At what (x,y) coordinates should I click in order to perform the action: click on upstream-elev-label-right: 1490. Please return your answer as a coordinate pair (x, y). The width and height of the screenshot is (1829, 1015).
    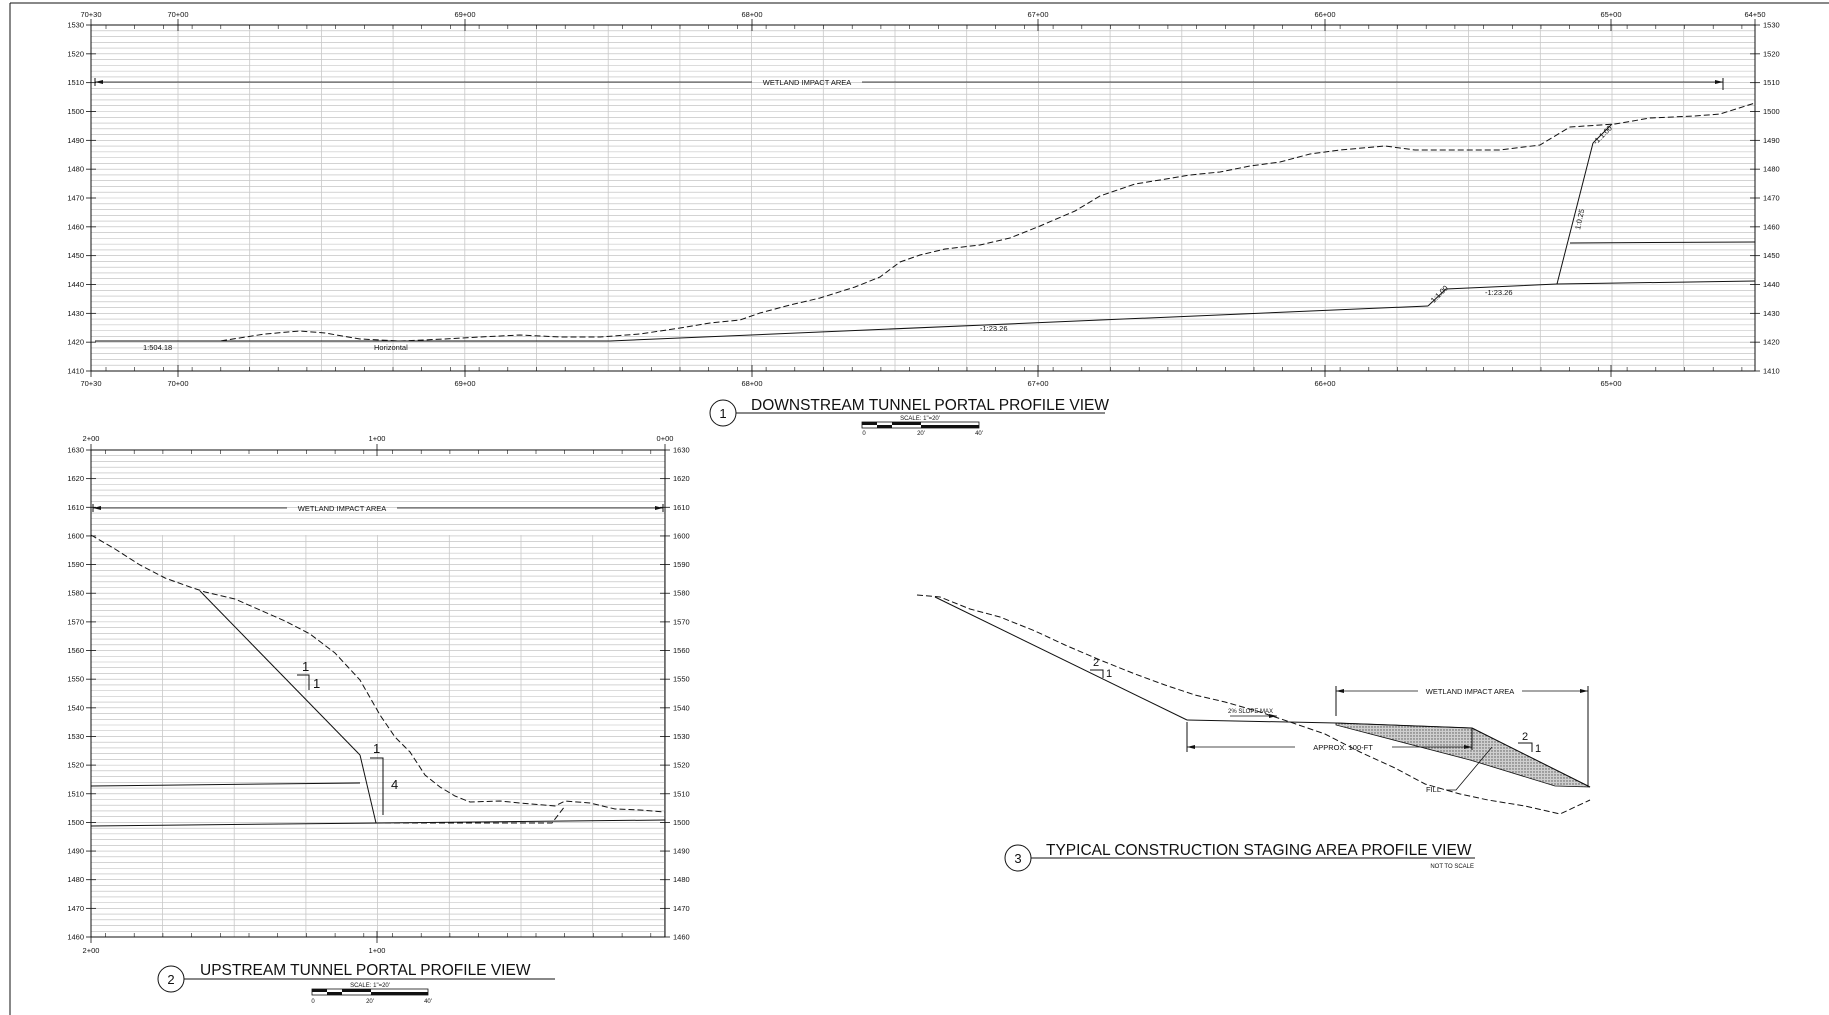
    Looking at the image, I should click on (681, 851).